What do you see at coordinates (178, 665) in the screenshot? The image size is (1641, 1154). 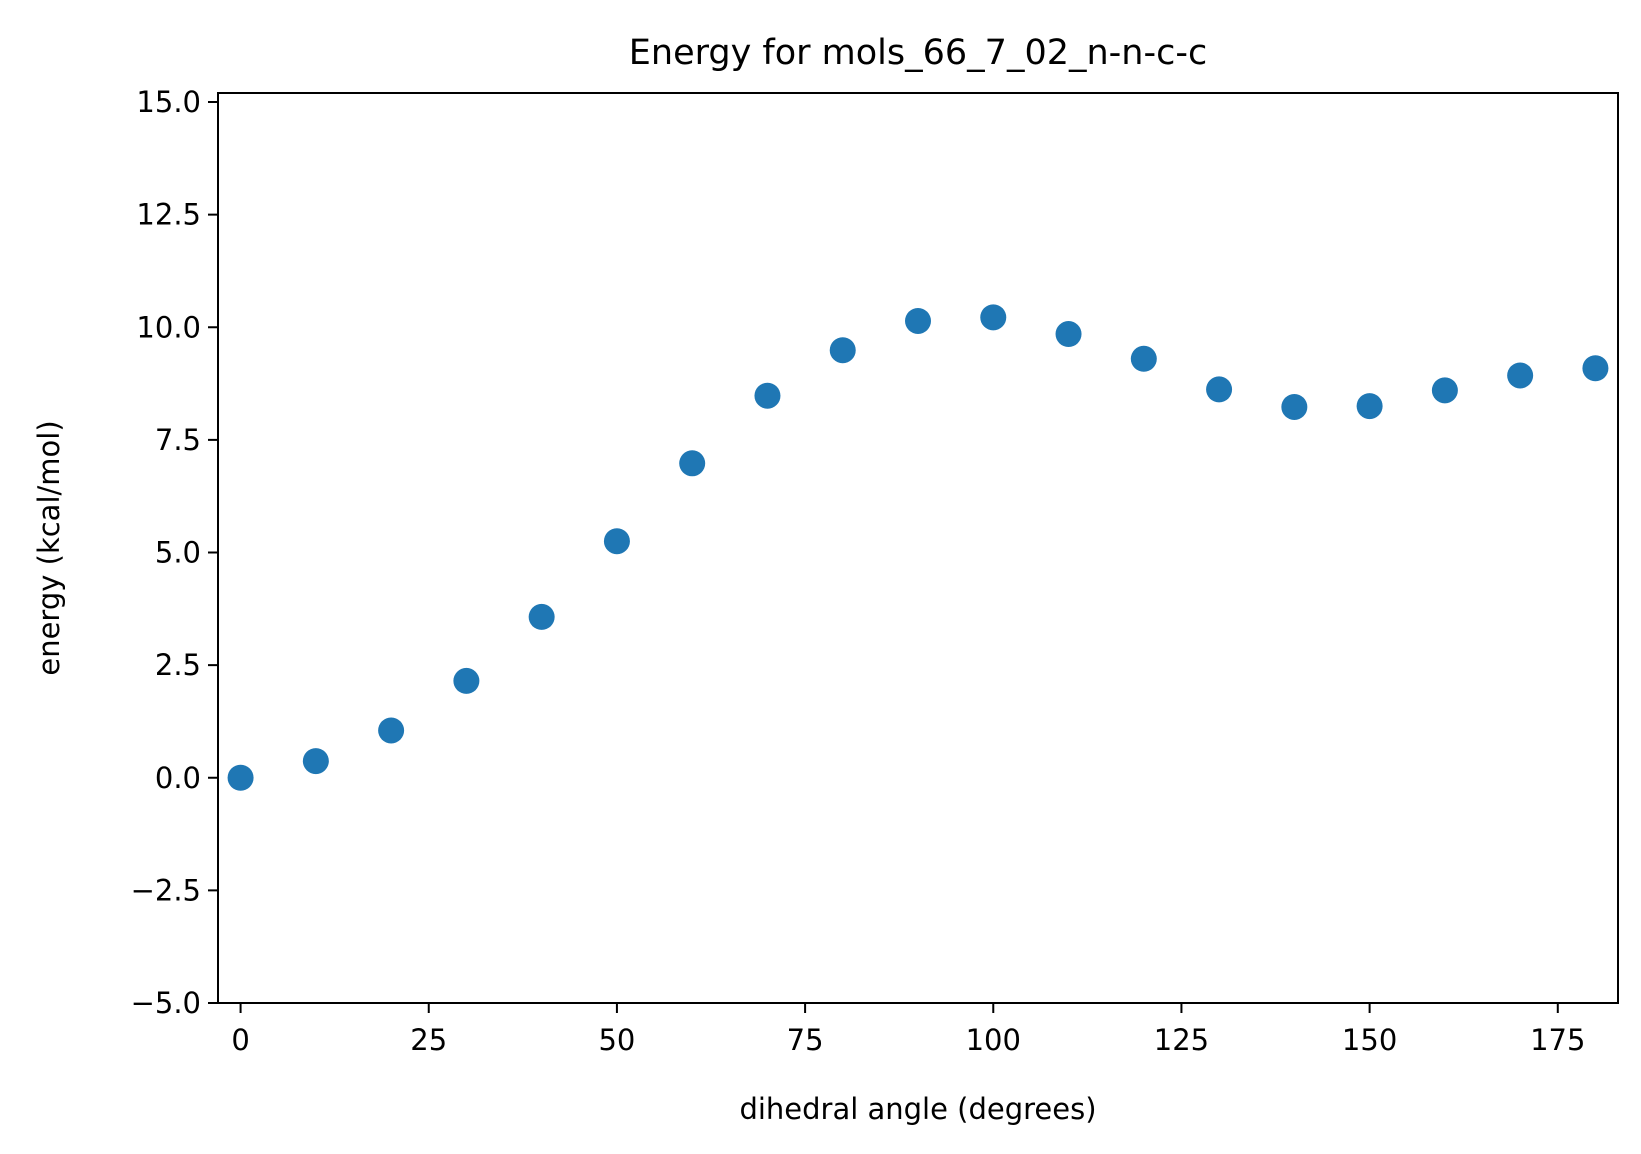 I see `y-tick-label: 2.5` at bounding box center [178, 665].